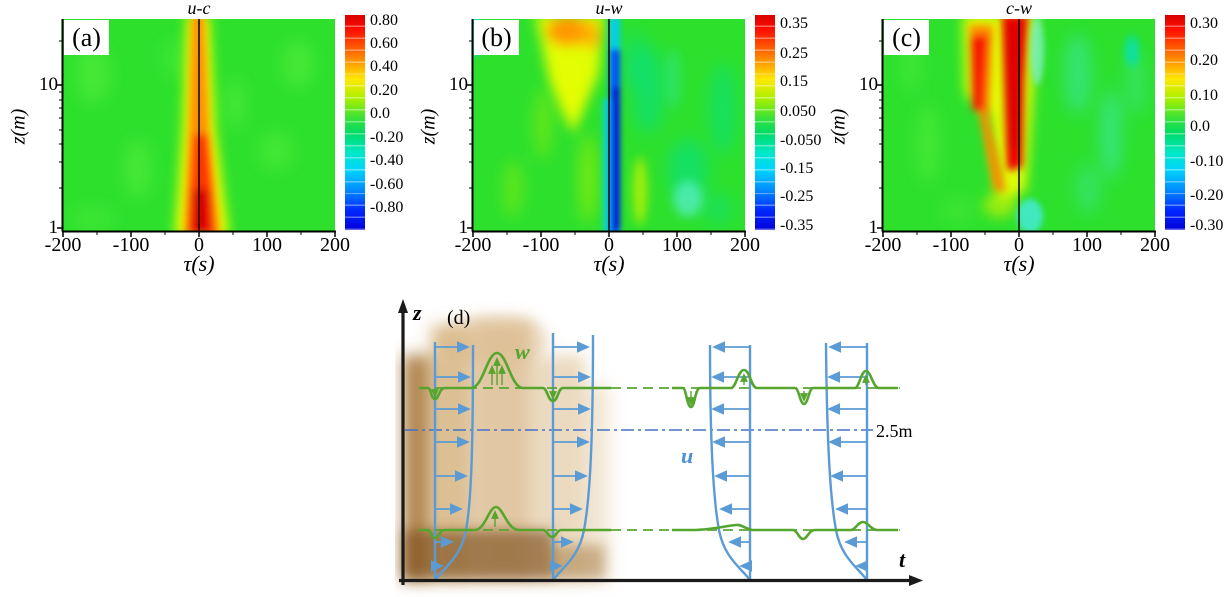 The height and width of the screenshot is (597, 1232). What do you see at coordinates (86, 37) in the screenshot?
I see `panel-label: (a)` at bounding box center [86, 37].